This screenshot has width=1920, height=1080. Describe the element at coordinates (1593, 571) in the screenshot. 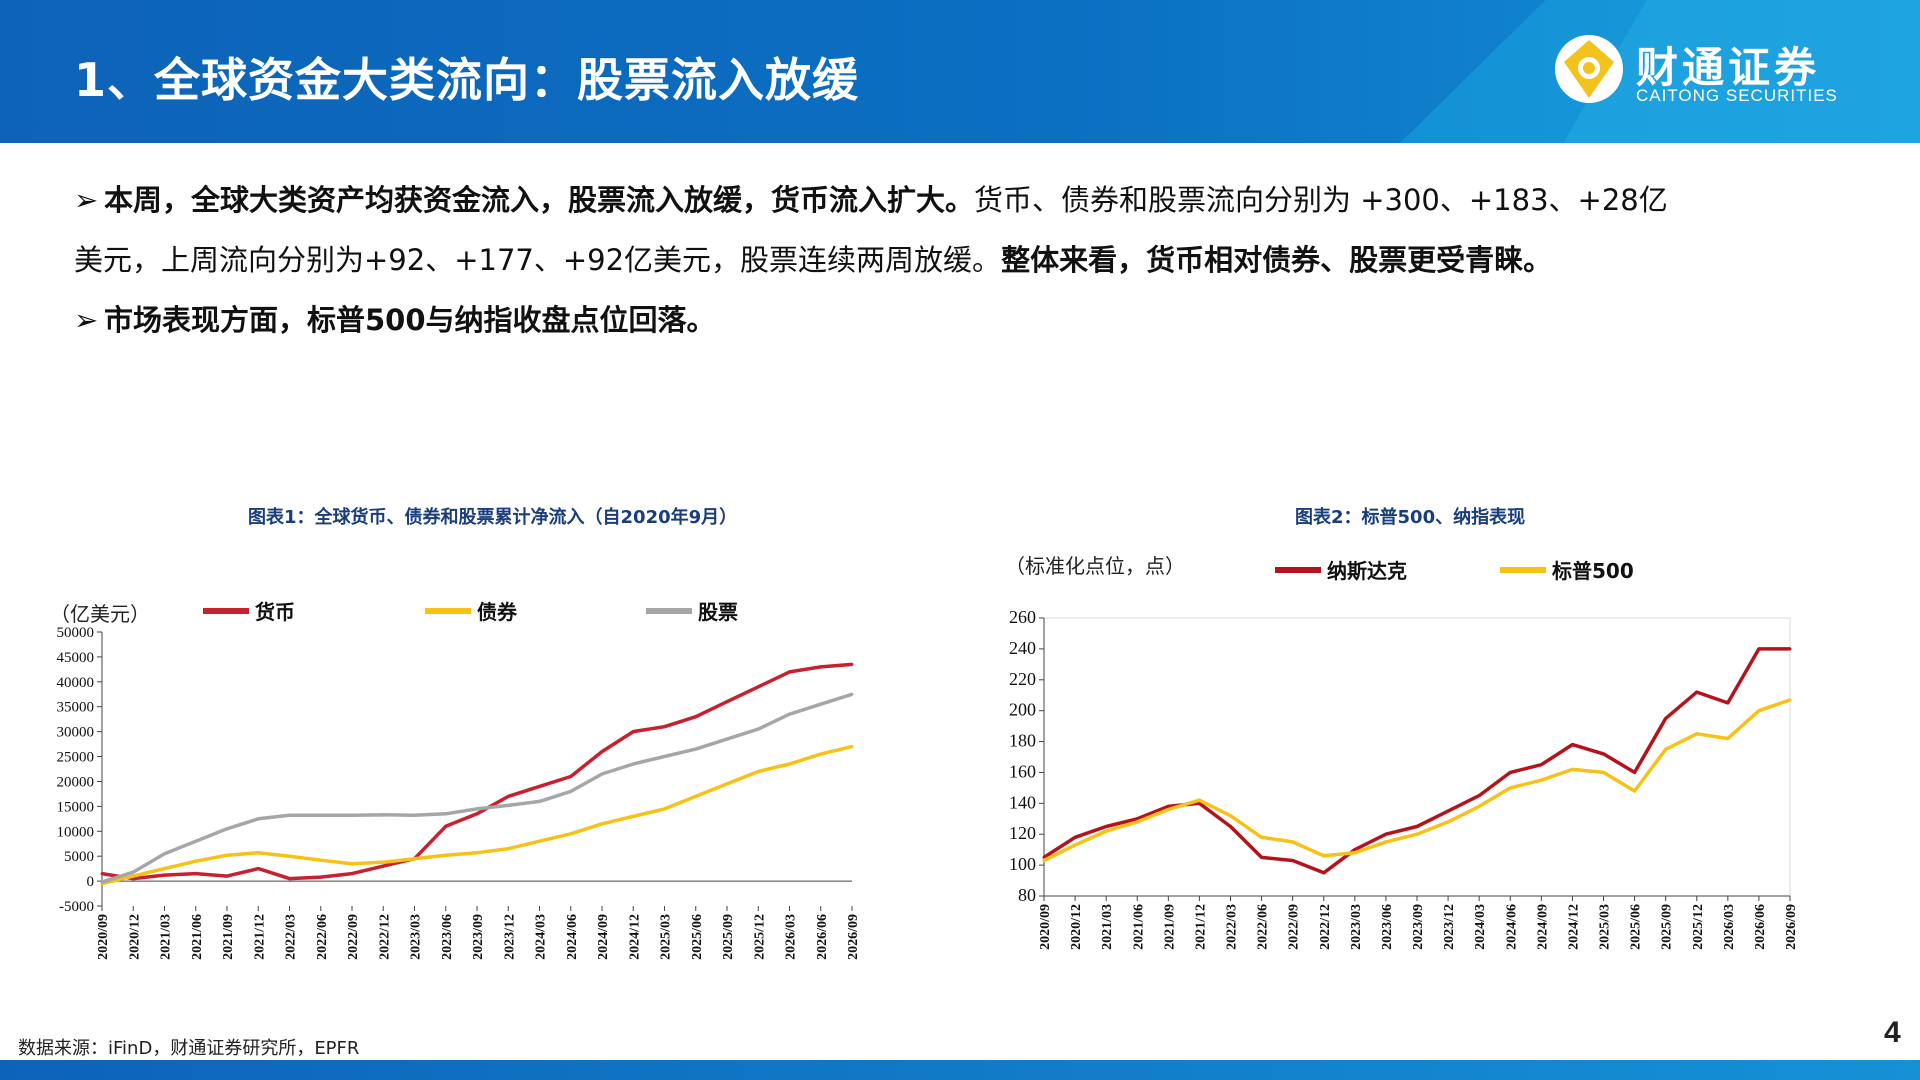

I see `chart2-legend-label: 标普500` at that location.